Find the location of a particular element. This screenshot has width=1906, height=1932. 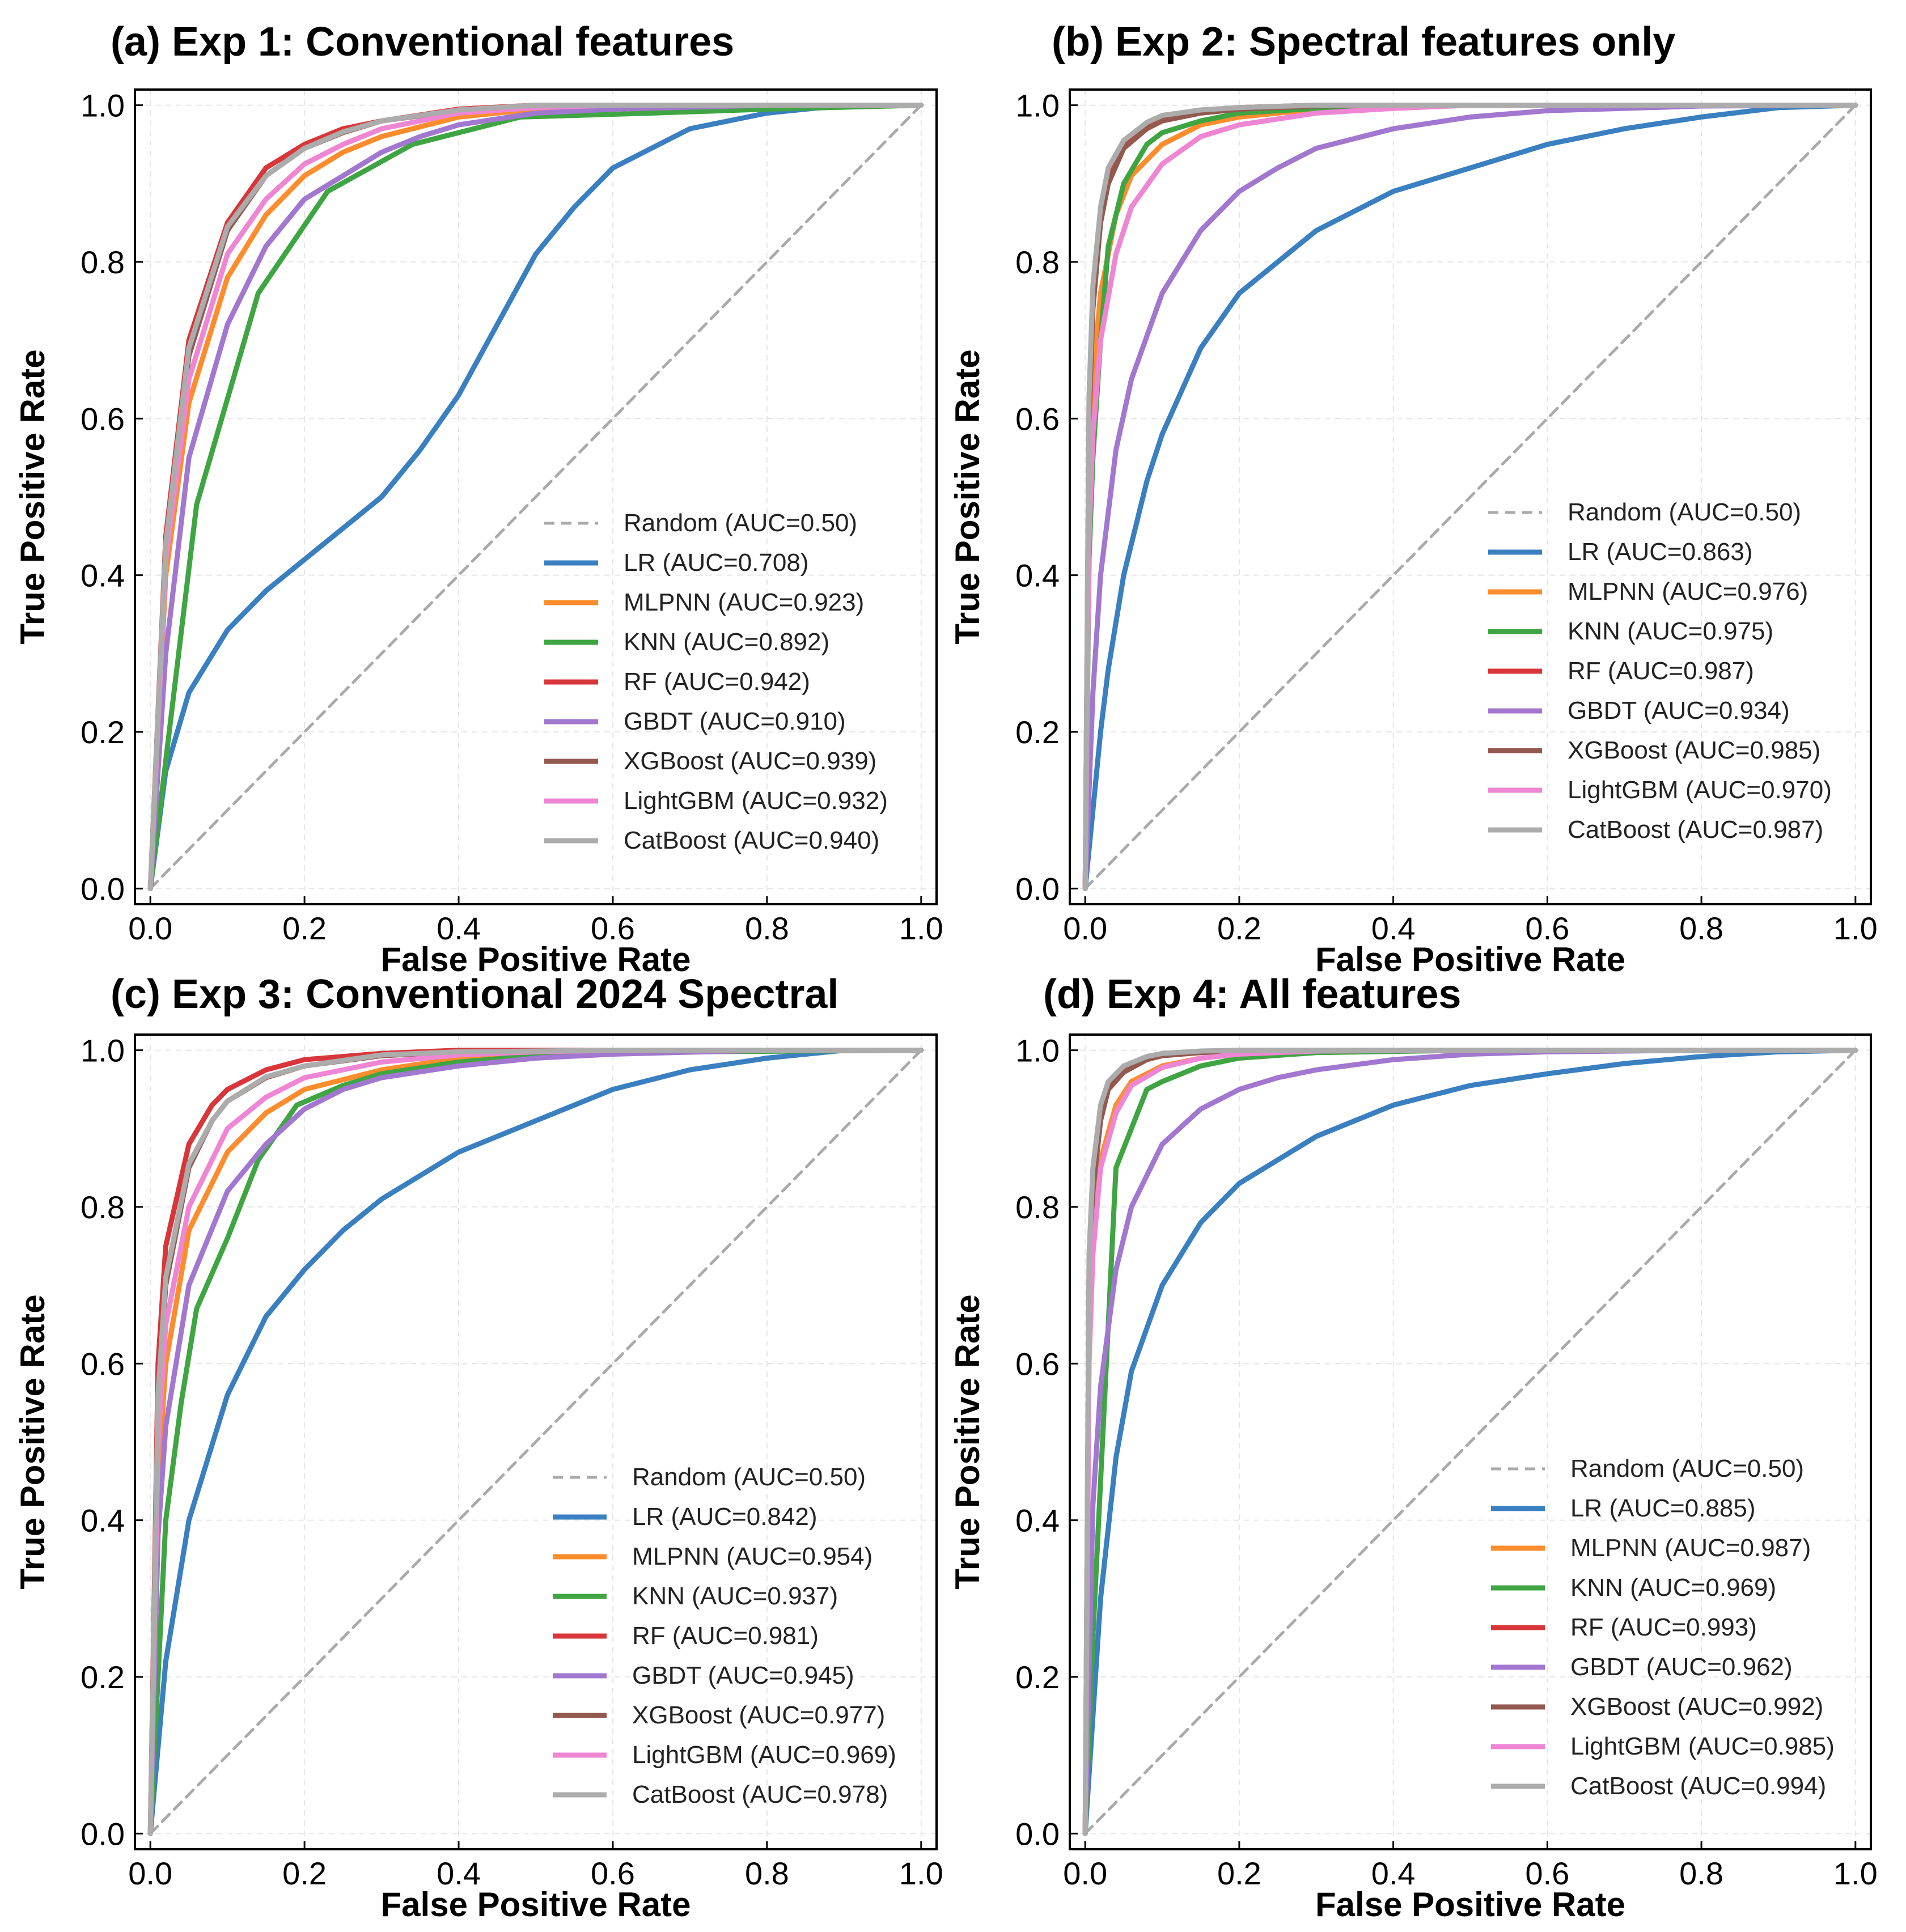

panel-b-legend-label-lightgbm: LightGBM (AUC=0.970) is located at coordinates (1700, 790).